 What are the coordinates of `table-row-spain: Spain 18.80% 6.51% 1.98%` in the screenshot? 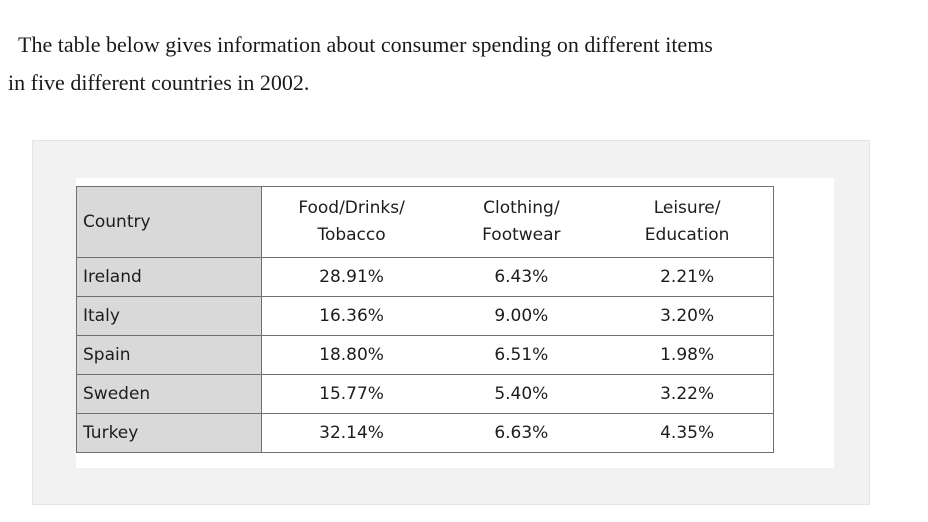 It's located at (425, 355).